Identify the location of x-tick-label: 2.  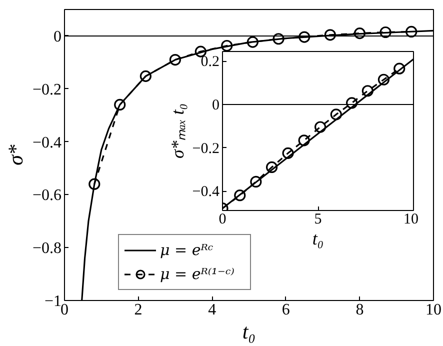
(138, 310).